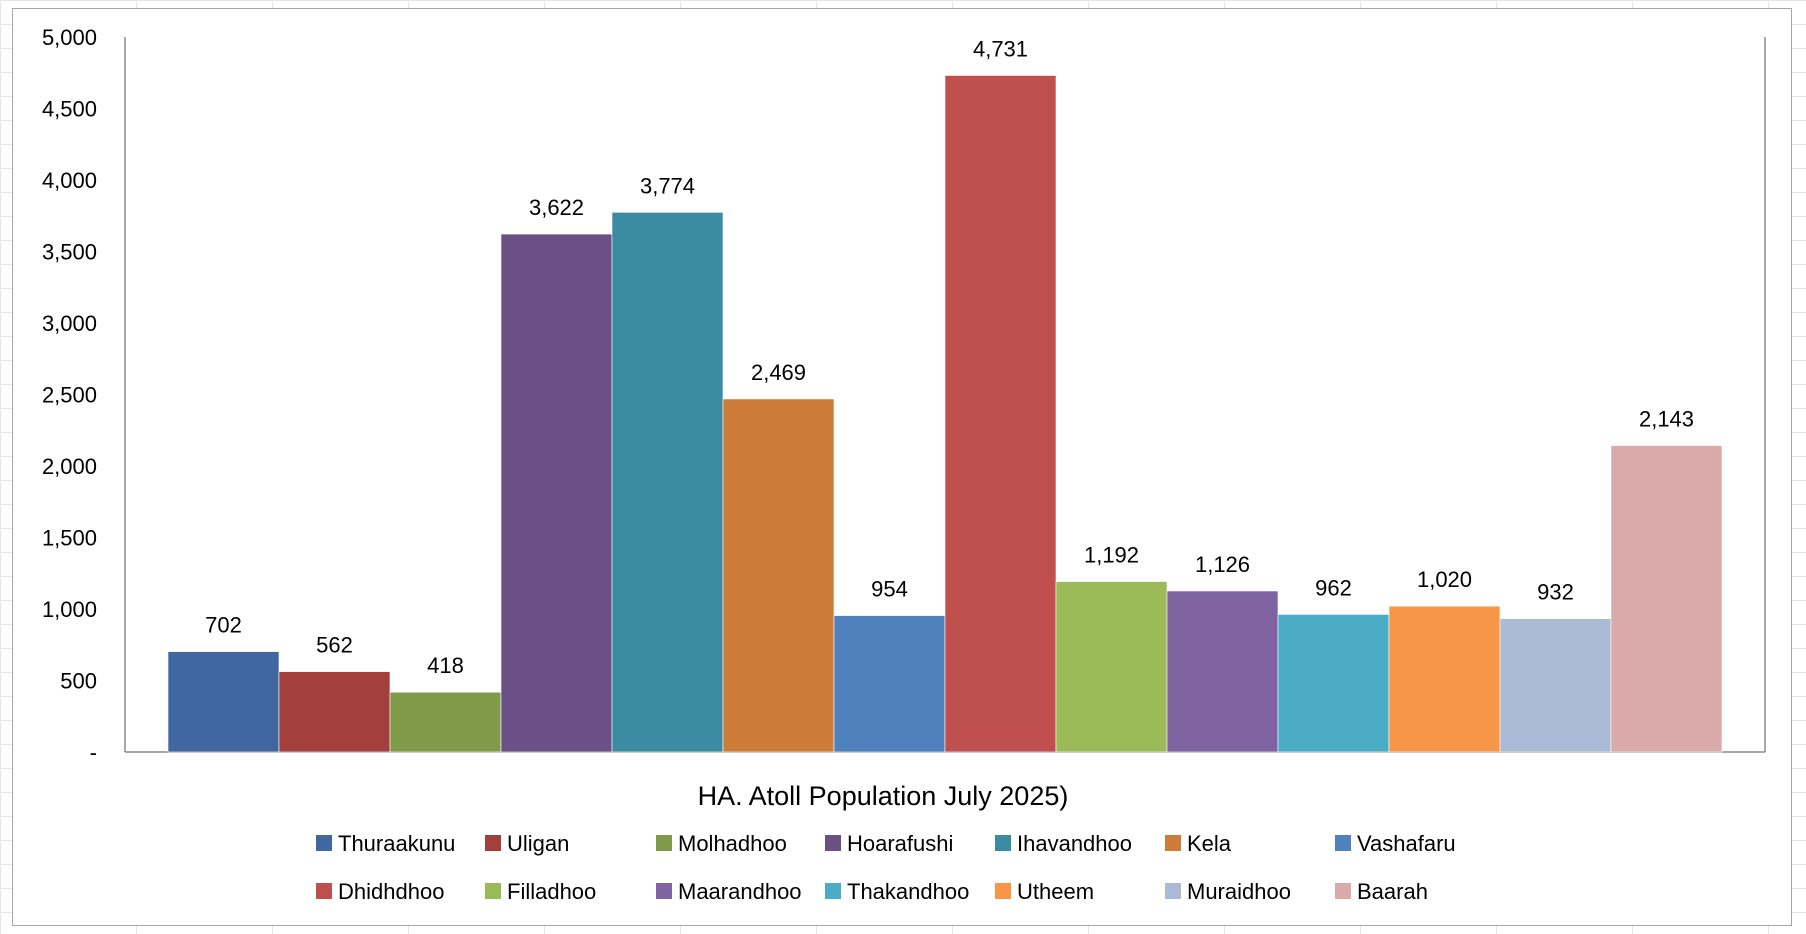 This screenshot has width=1806, height=934. I want to click on y-tick-label: 500, so click(78, 681).